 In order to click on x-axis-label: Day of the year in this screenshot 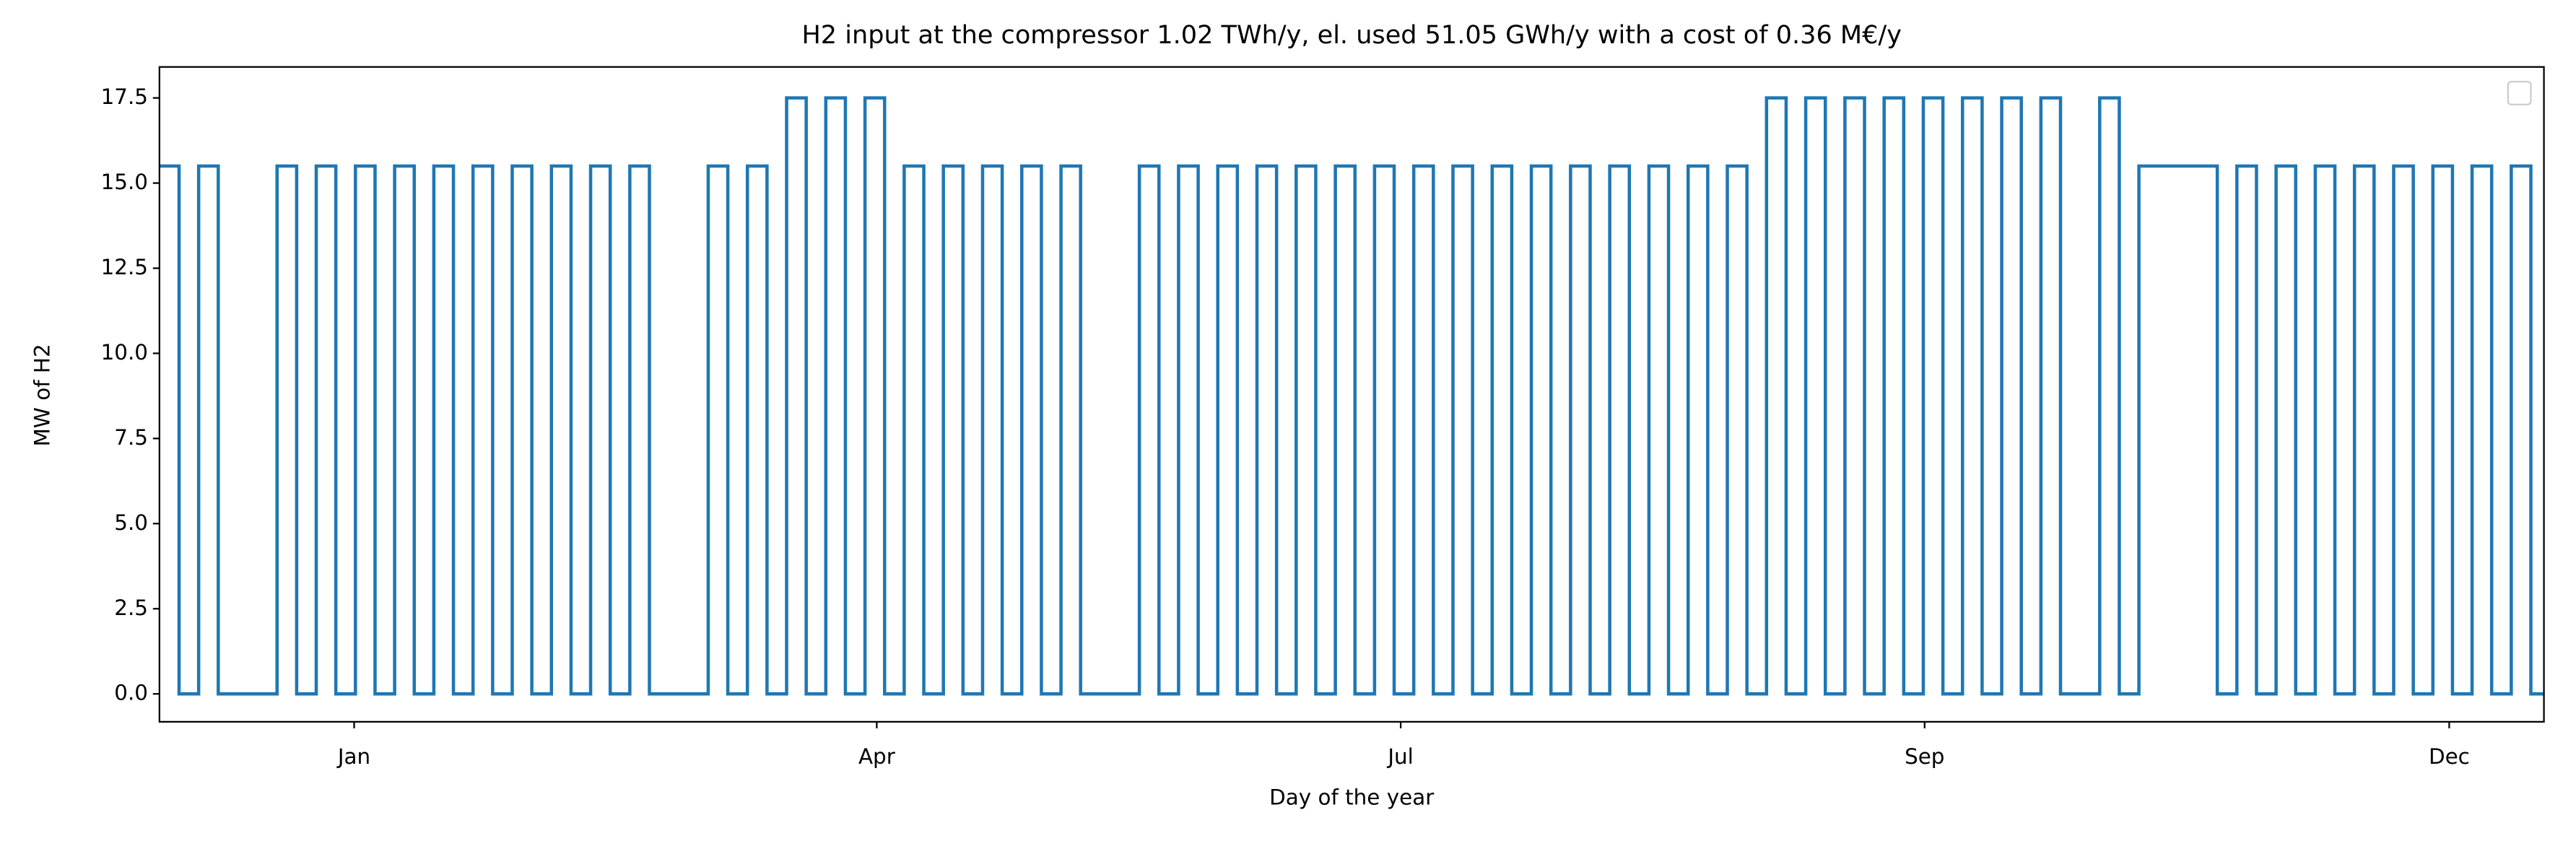, I will do `click(1352, 797)`.